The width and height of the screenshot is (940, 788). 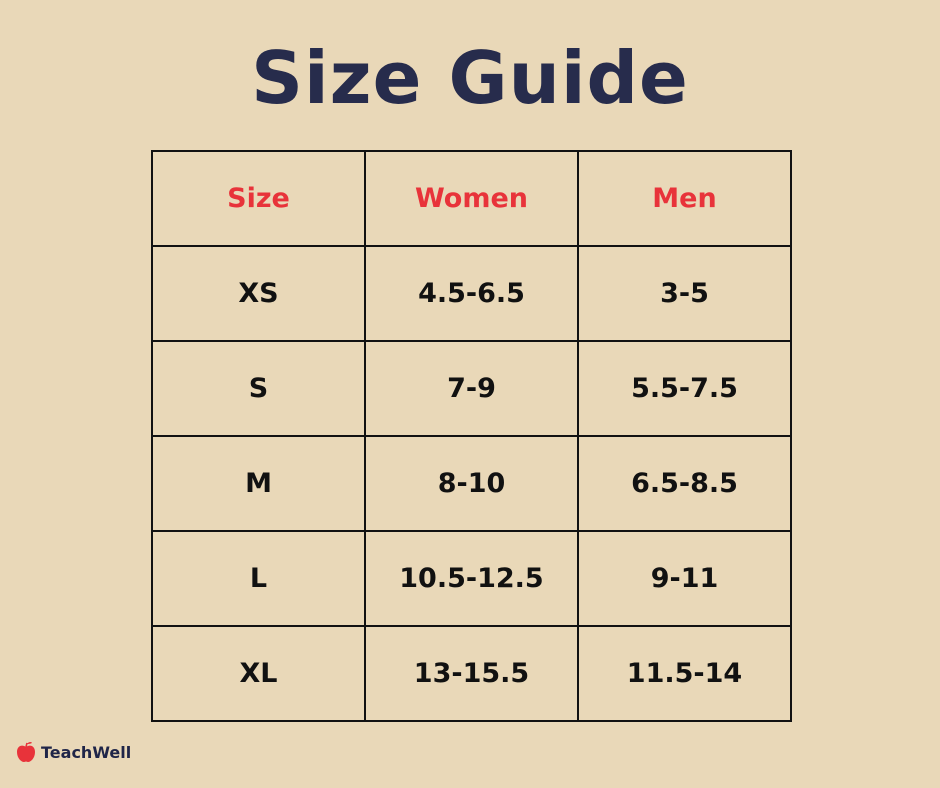 What do you see at coordinates (86, 752) in the screenshot?
I see `logo-text: TeachWell` at bounding box center [86, 752].